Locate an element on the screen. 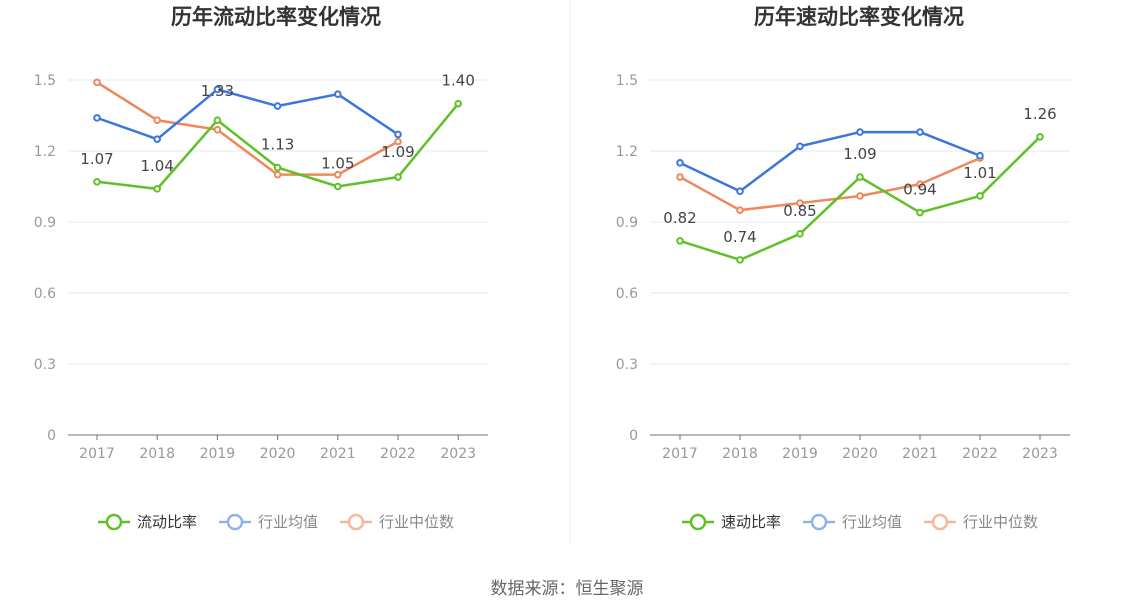 This screenshot has width=1134, height=612. data-label: 0.94 is located at coordinates (919, 190).